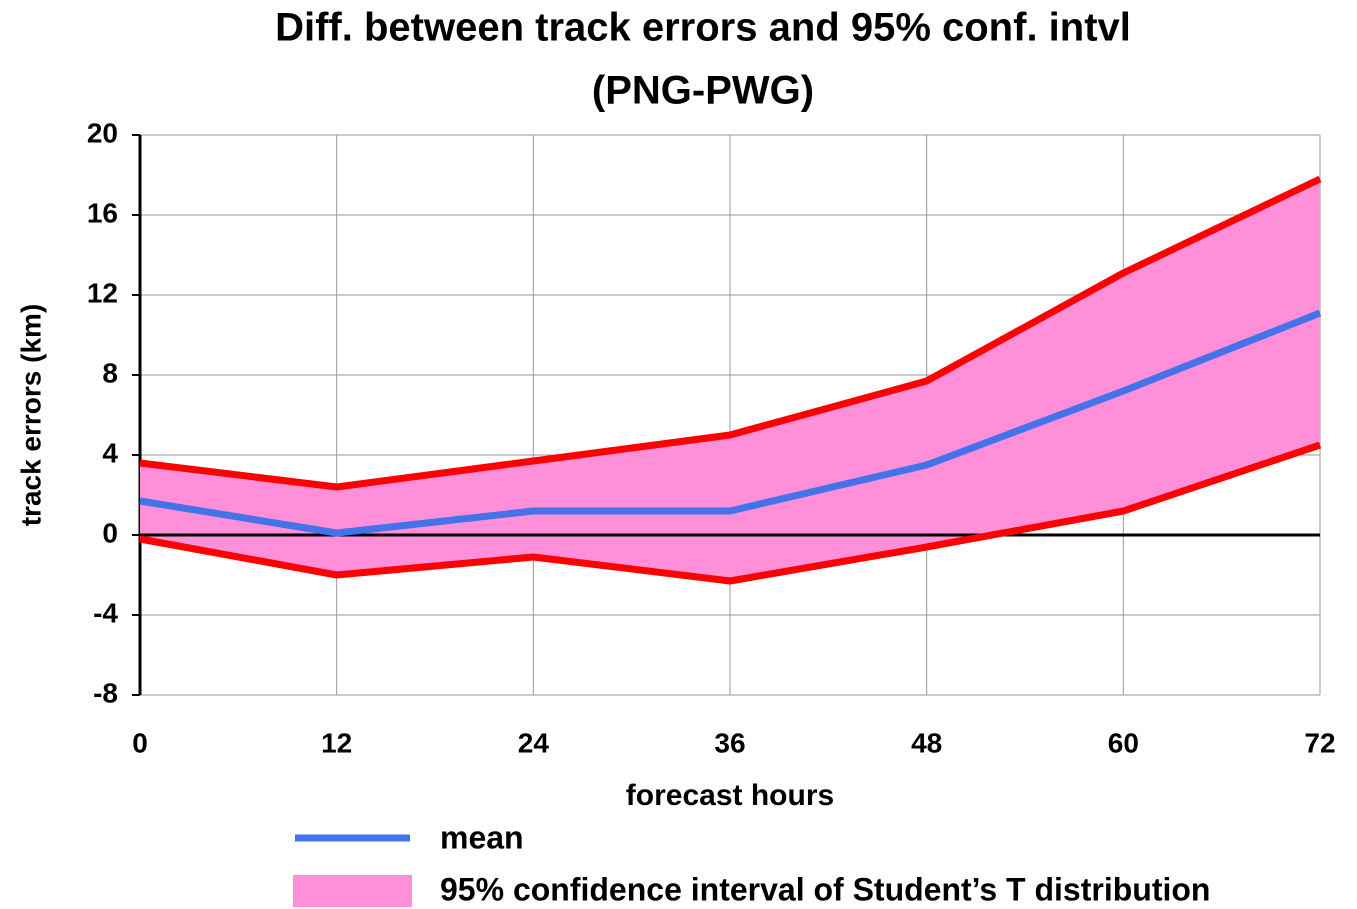 The width and height of the screenshot is (1357, 909). I want to click on y-tick-label: 16, so click(102, 212).